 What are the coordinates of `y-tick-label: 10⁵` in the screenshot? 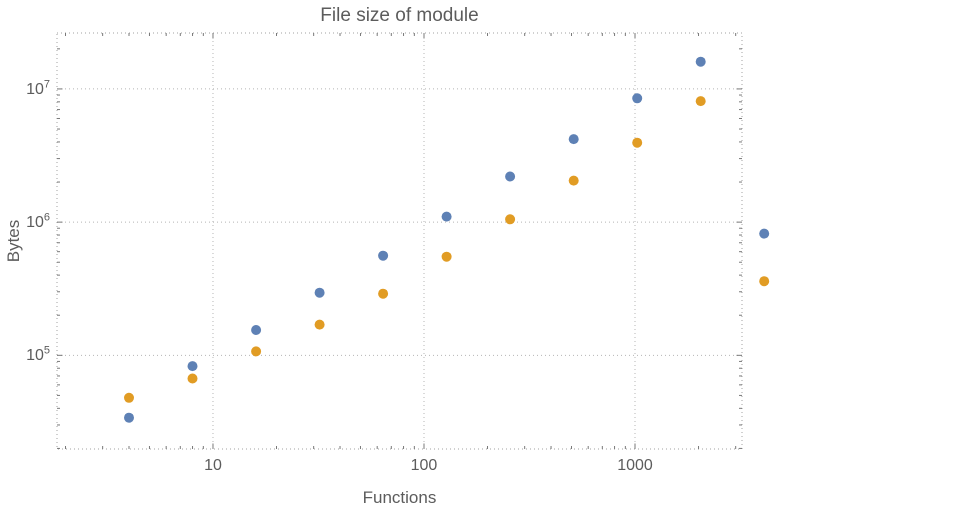 It's located at (38, 354).